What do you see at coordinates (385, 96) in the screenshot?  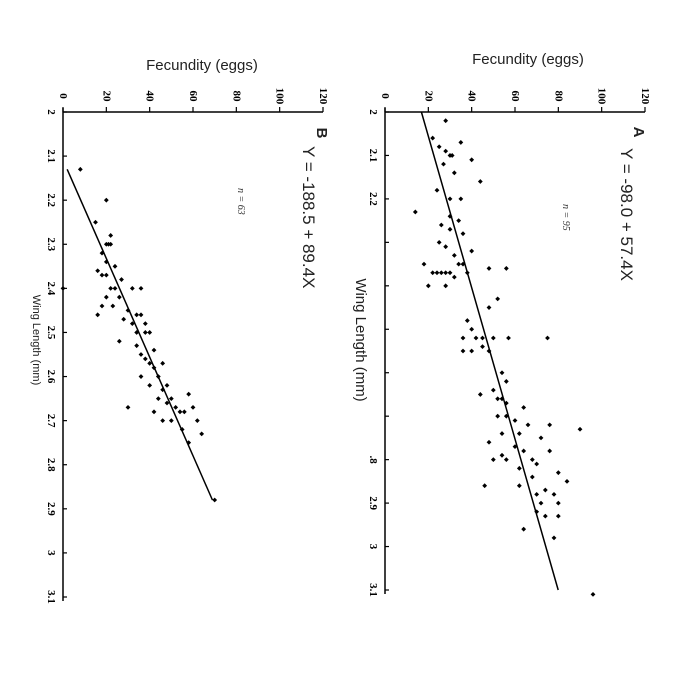 I see `y-tick-label: 0` at bounding box center [385, 96].